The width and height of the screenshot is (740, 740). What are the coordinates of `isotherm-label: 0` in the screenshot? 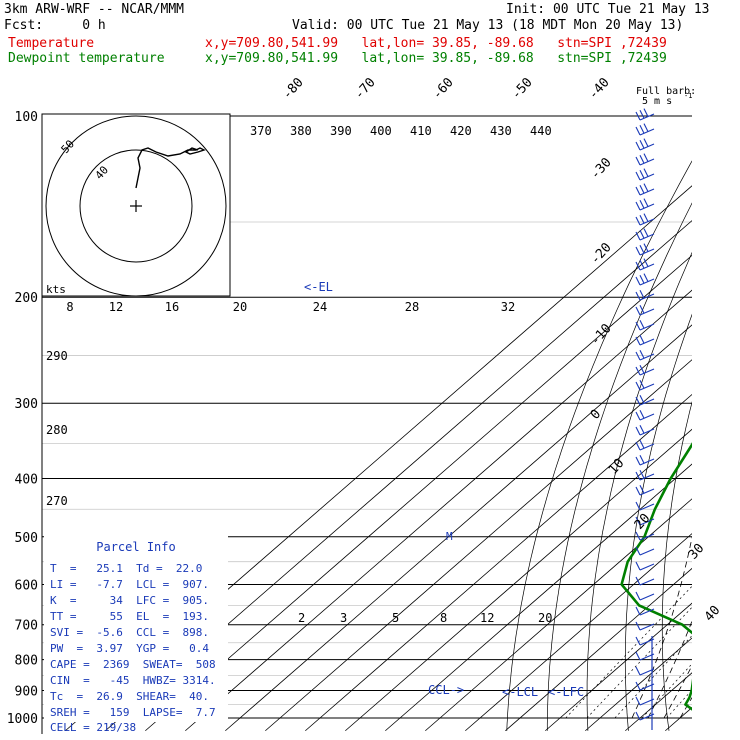 It's located at (596, 415).